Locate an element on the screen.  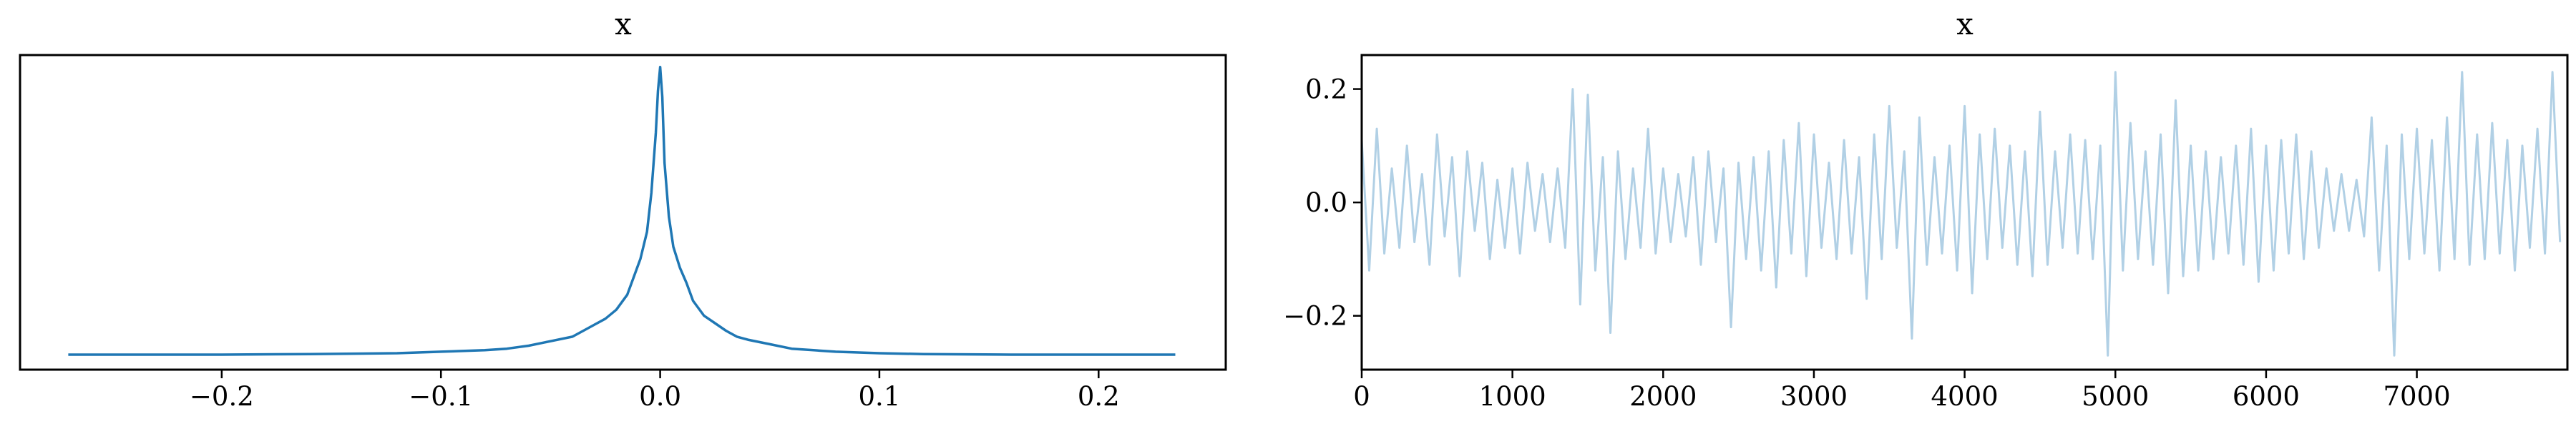
trace-x-tick-label: 7000 is located at coordinates (2416, 396).